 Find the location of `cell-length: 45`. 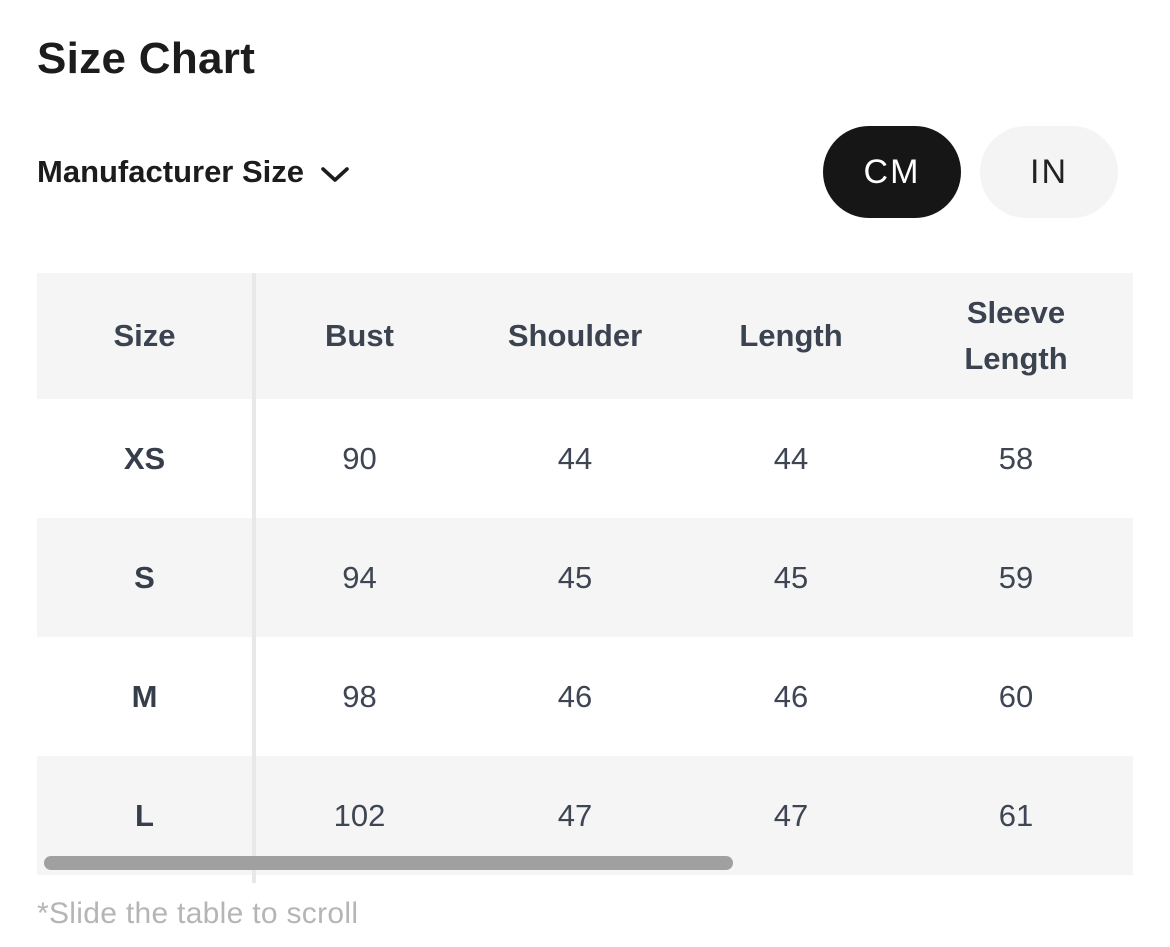

cell-length: 45 is located at coordinates (791, 577).